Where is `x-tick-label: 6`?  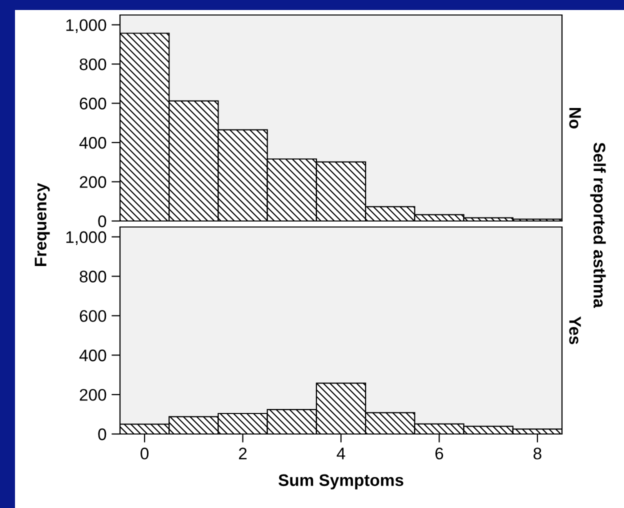
x-tick-label: 6 is located at coordinates (439, 454).